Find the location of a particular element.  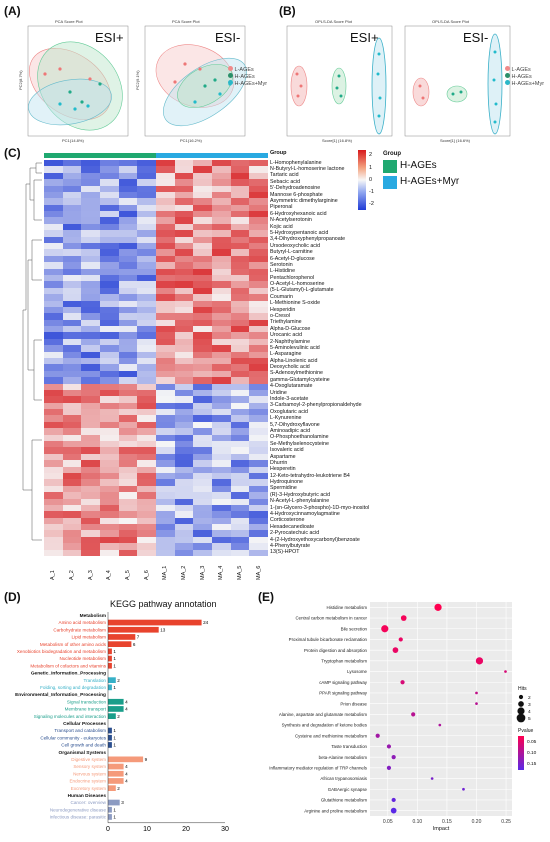

metabolite-label: 5-Hydroxypentanoic acid is located at coordinates (299, 232).